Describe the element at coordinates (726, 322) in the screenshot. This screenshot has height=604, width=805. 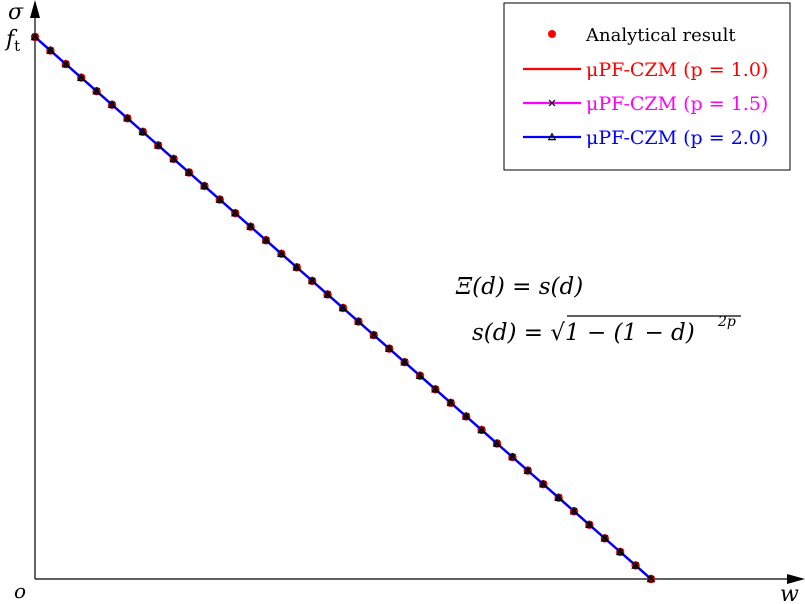
I see `equation-exponent: 2p` at that location.